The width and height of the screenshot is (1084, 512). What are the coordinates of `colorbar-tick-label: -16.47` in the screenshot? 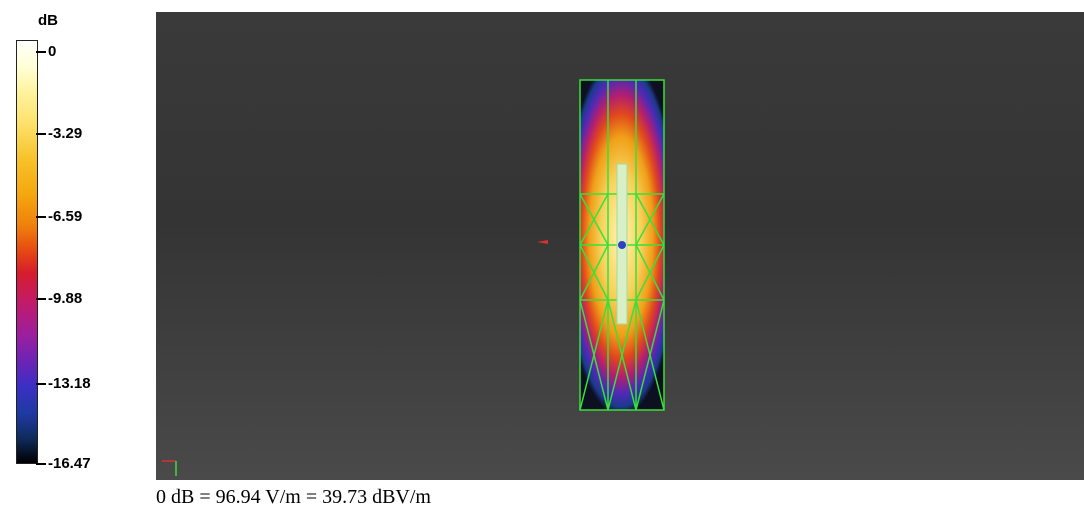 It's located at (69, 463).